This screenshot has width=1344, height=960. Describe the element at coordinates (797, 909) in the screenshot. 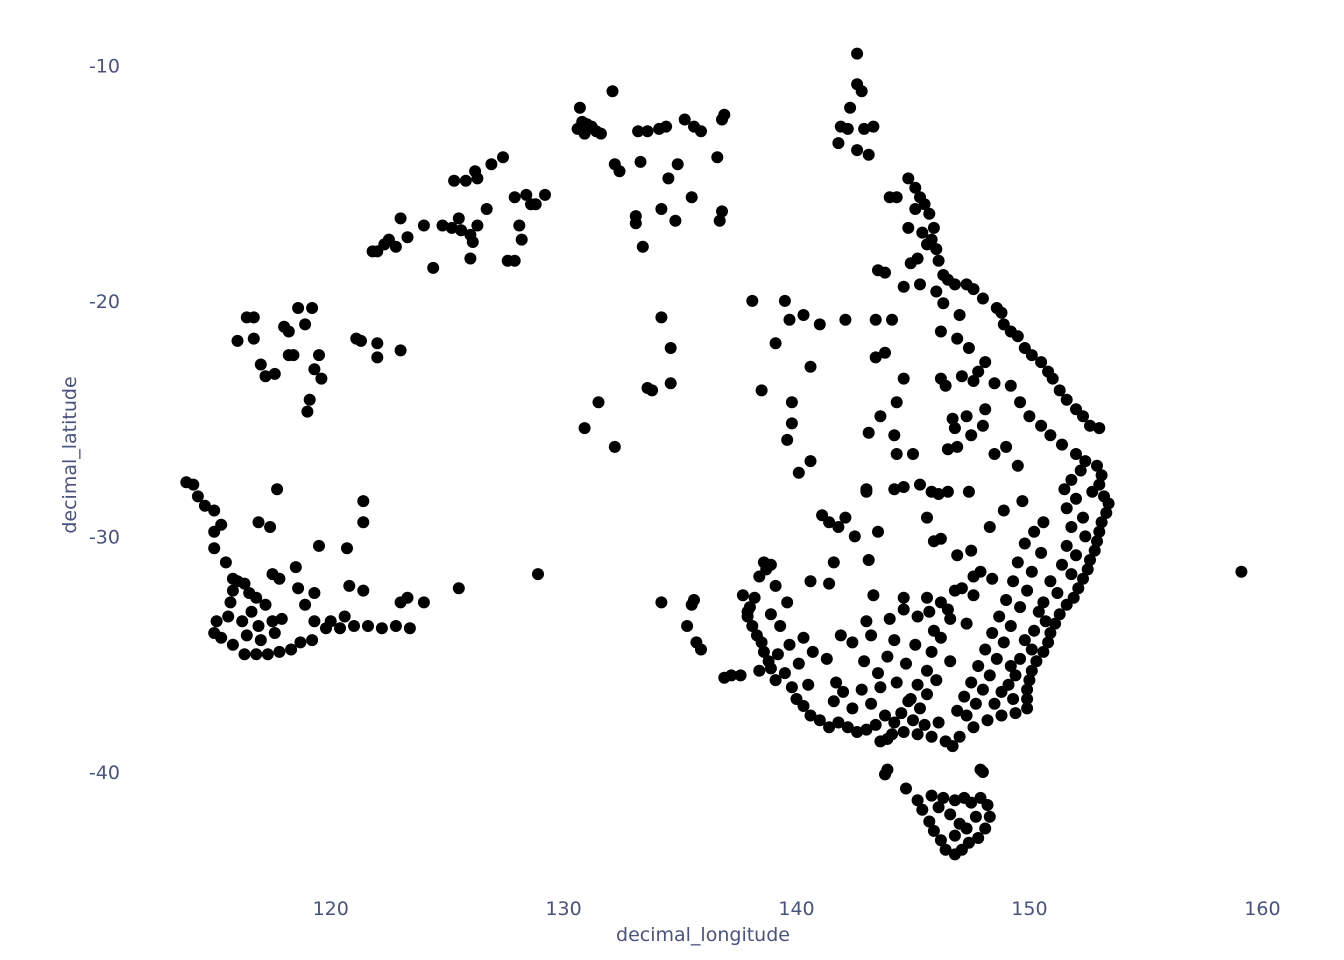

I see `x-axis-ticks: 120 130 140 150 160` at that location.